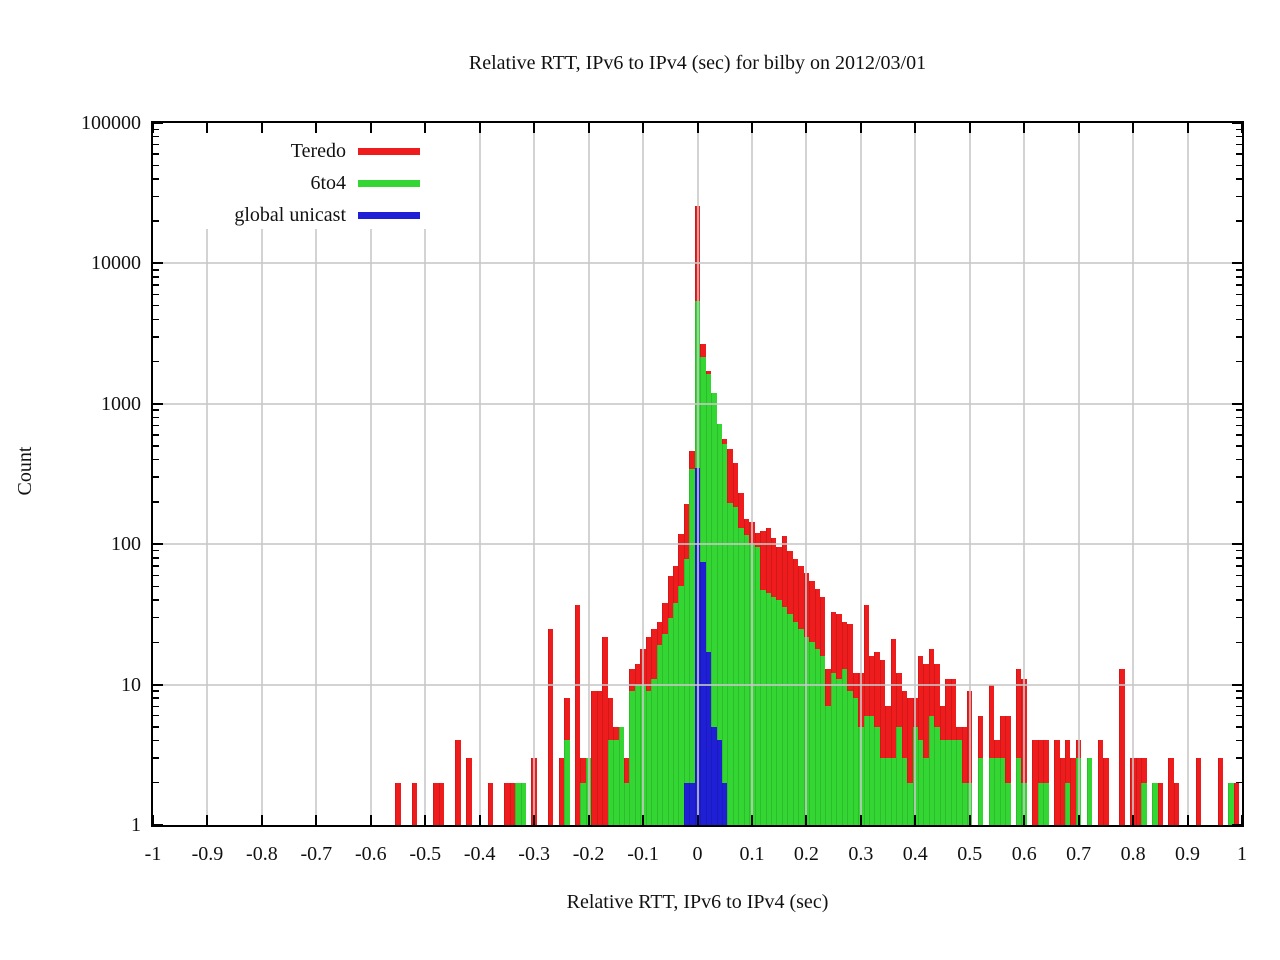  What do you see at coordinates (305, 215) in the screenshot?
I see `legend-row-global-unicast: global unicast` at bounding box center [305, 215].